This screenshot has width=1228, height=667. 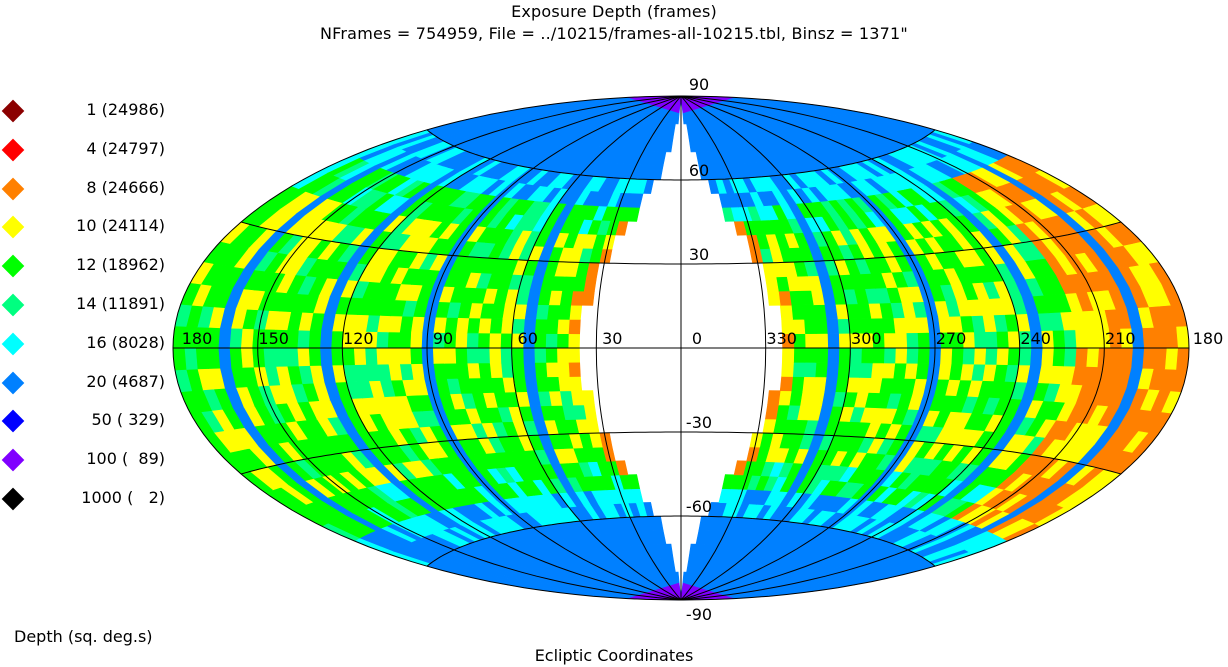 I want to click on longitude-tick-label: 120, so click(x=358, y=338).